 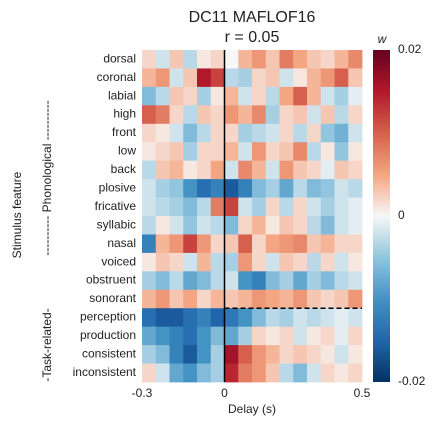 I want to click on y-tick-label: plosive, so click(x=118, y=188).